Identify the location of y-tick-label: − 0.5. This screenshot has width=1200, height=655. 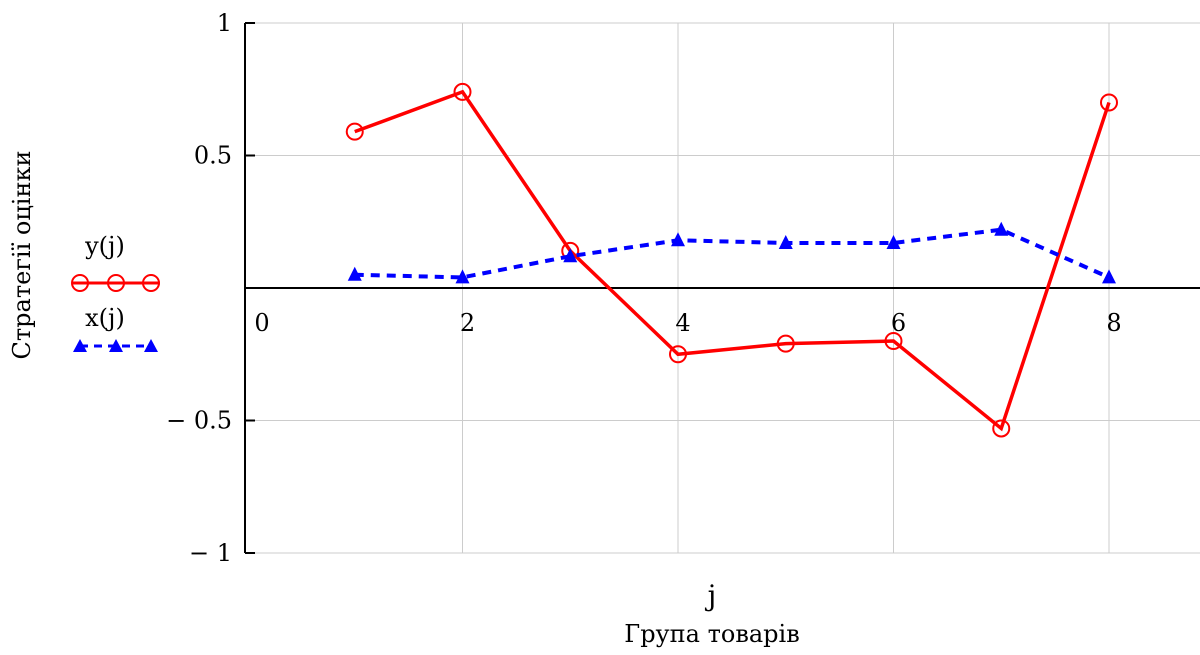
(199, 421).